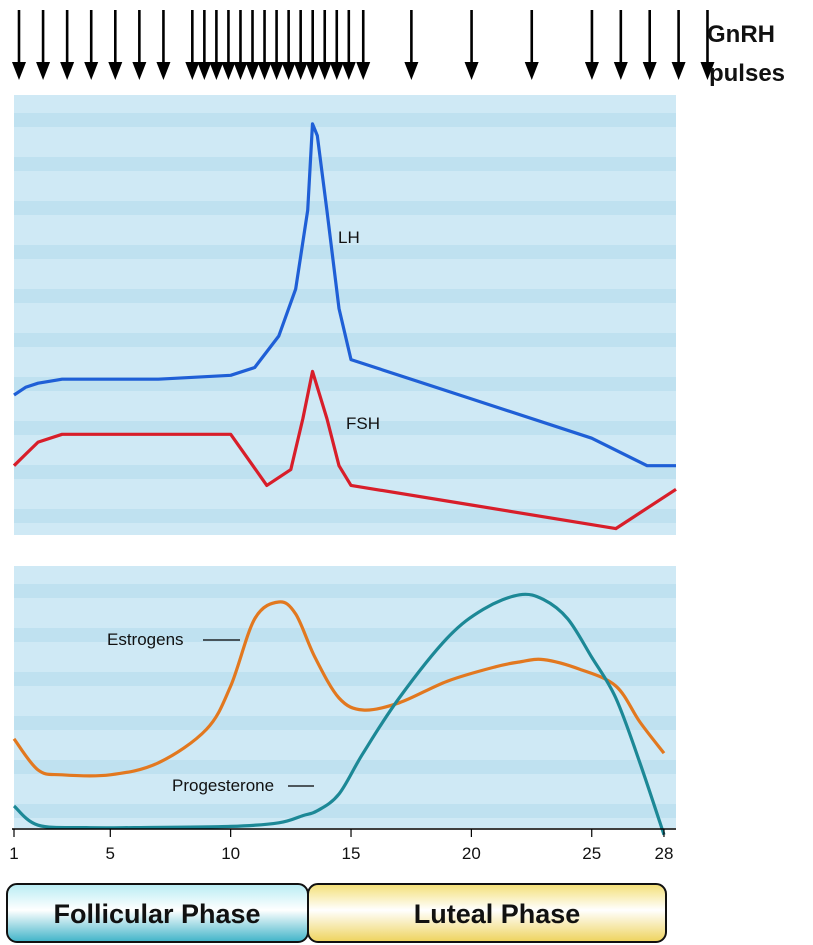 This screenshot has height=945, width=813. I want to click on luteal-phase-box, so click(487, 913).